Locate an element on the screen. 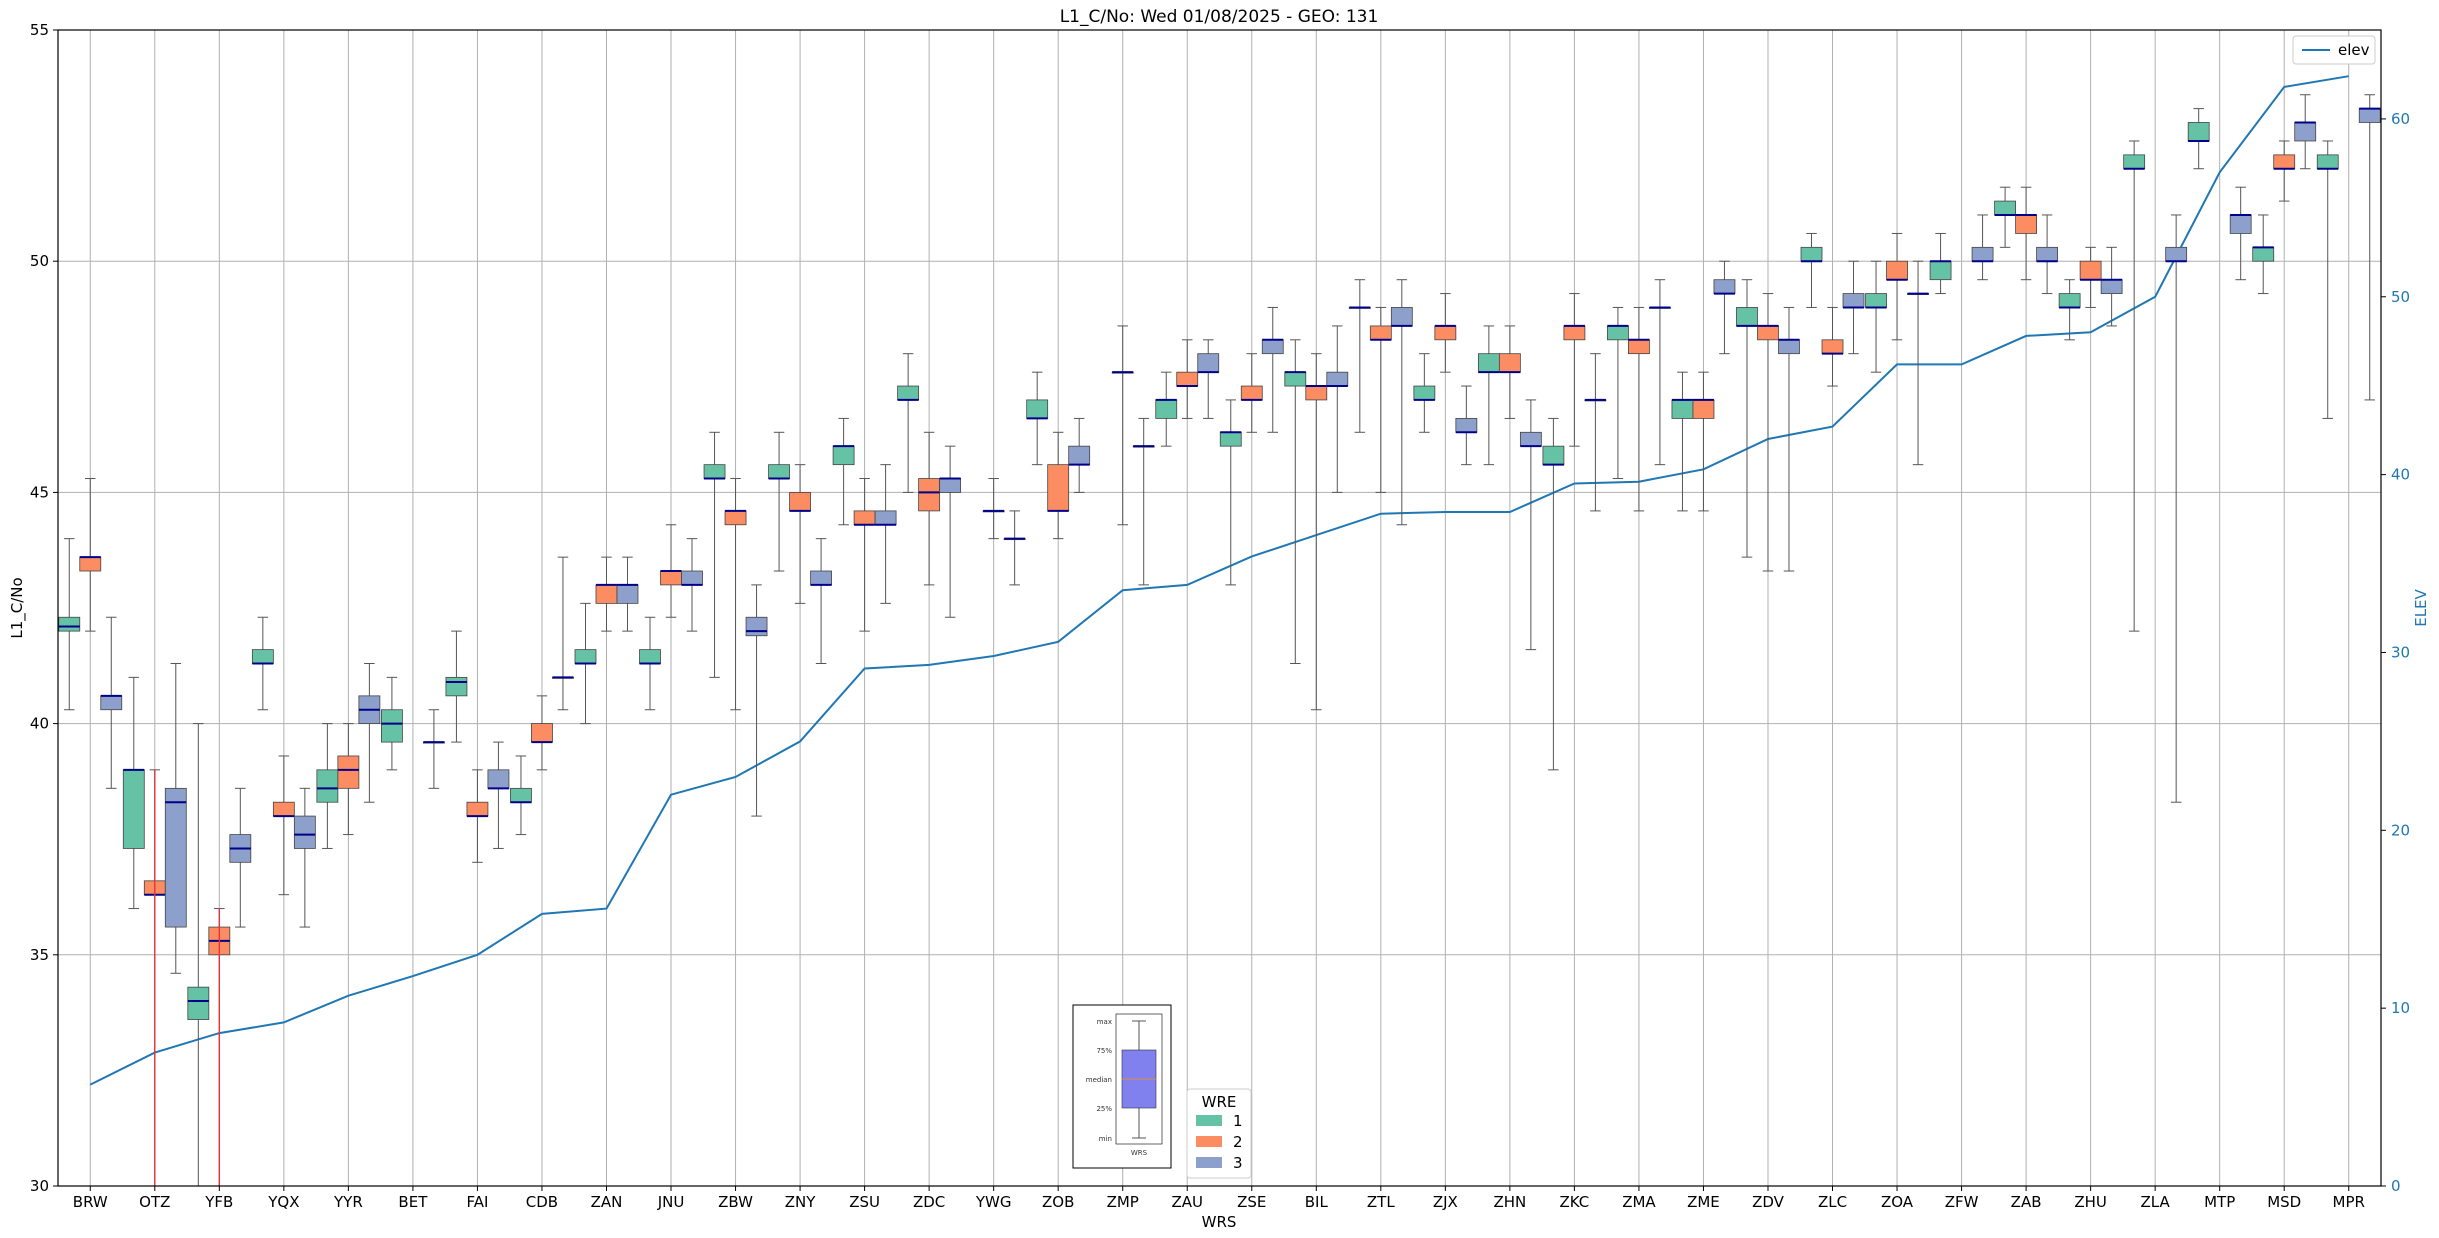  box-wre-3-yyr is located at coordinates (369, 732).